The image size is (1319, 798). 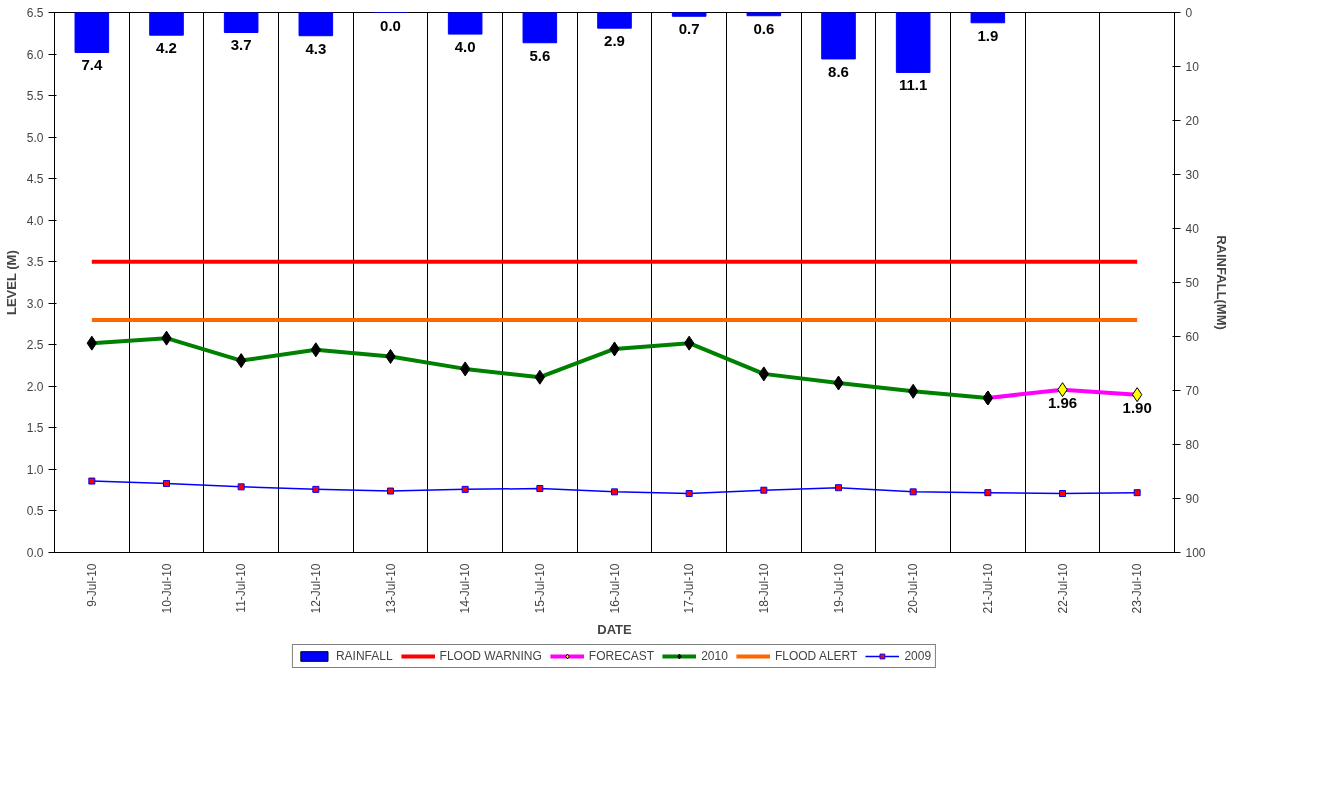 What do you see at coordinates (1221, 282) in the screenshot?
I see `y2-axis-title: RAINFALL(MM)` at bounding box center [1221, 282].